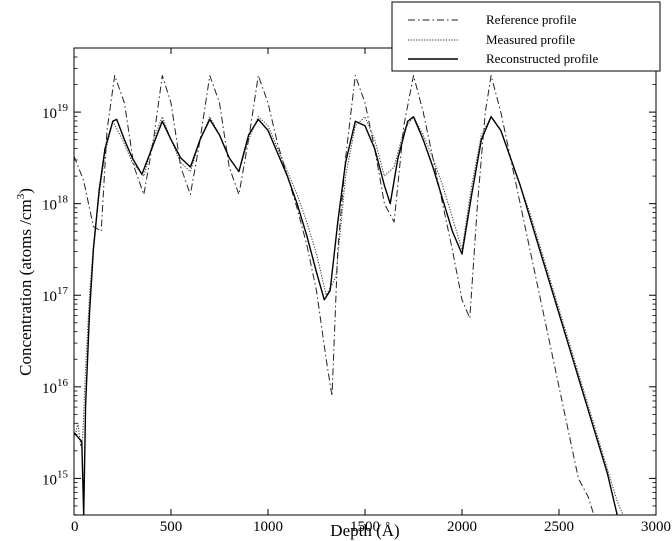 The image size is (672, 541). I want to click on x-tick-label: 0, so click(75, 527).